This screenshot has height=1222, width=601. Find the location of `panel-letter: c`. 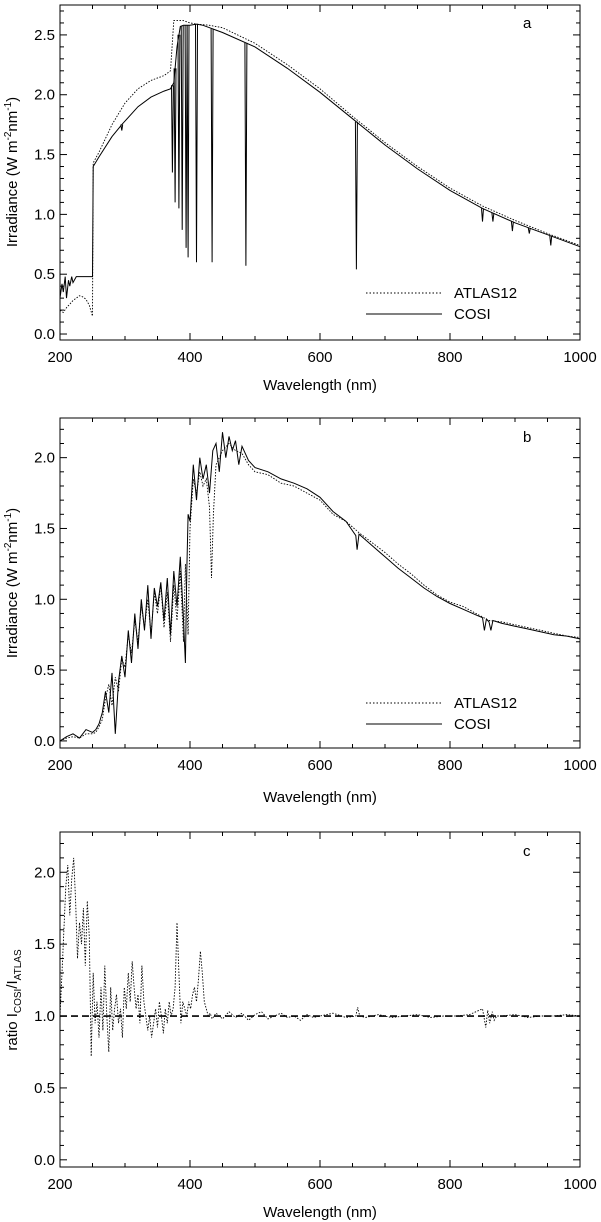

panel-letter: c is located at coordinates (527, 851).